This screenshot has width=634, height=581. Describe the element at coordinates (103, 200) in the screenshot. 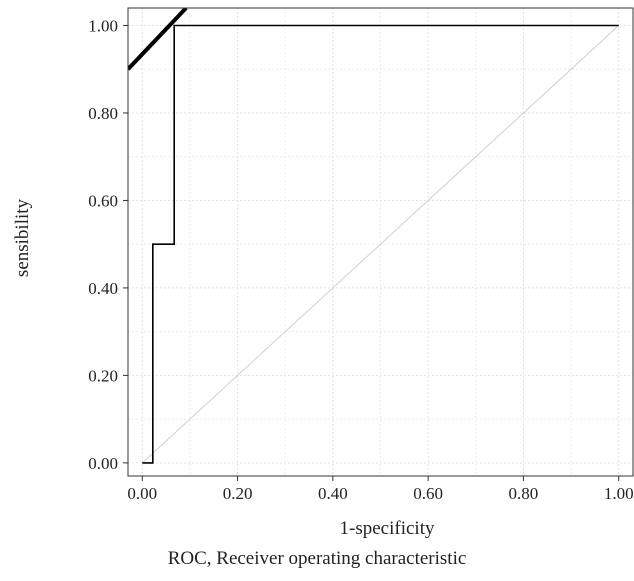

I see `y-tick-label: 0.60` at that location.